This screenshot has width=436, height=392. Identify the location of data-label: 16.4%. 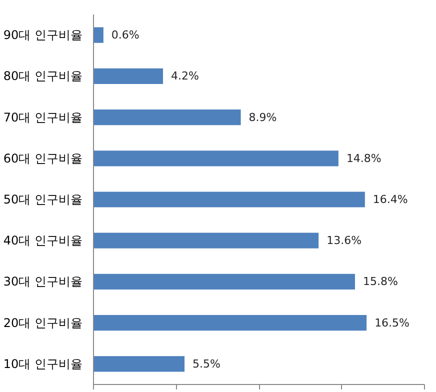
(390, 199).